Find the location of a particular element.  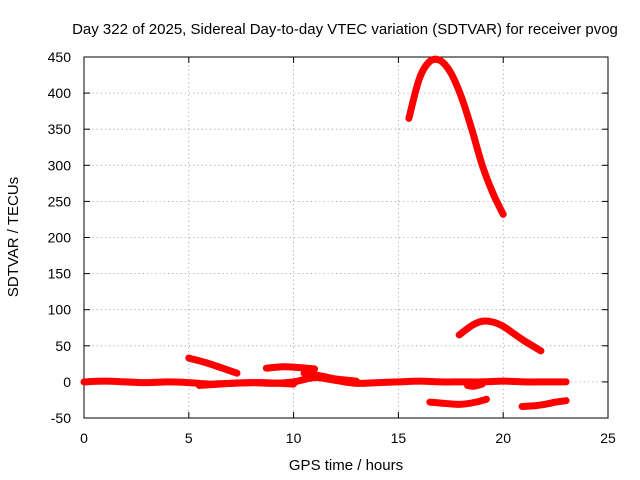

y-tick-label: 100 is located at coordinates (60, 310).